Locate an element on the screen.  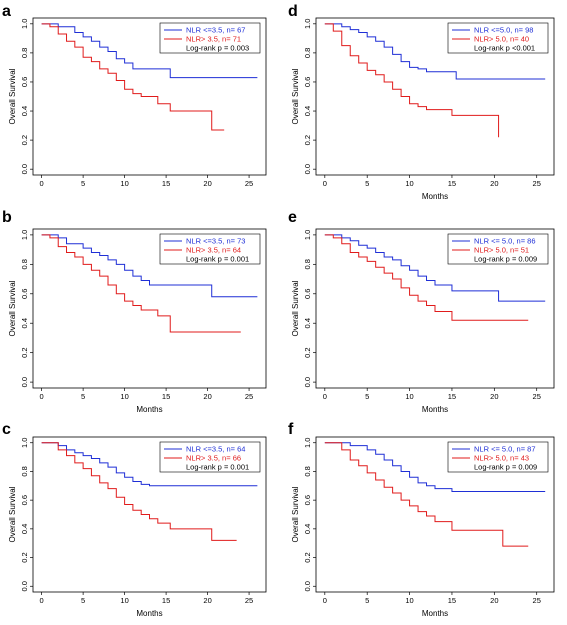
panel-letter: d is located at coordinates (293, 11).